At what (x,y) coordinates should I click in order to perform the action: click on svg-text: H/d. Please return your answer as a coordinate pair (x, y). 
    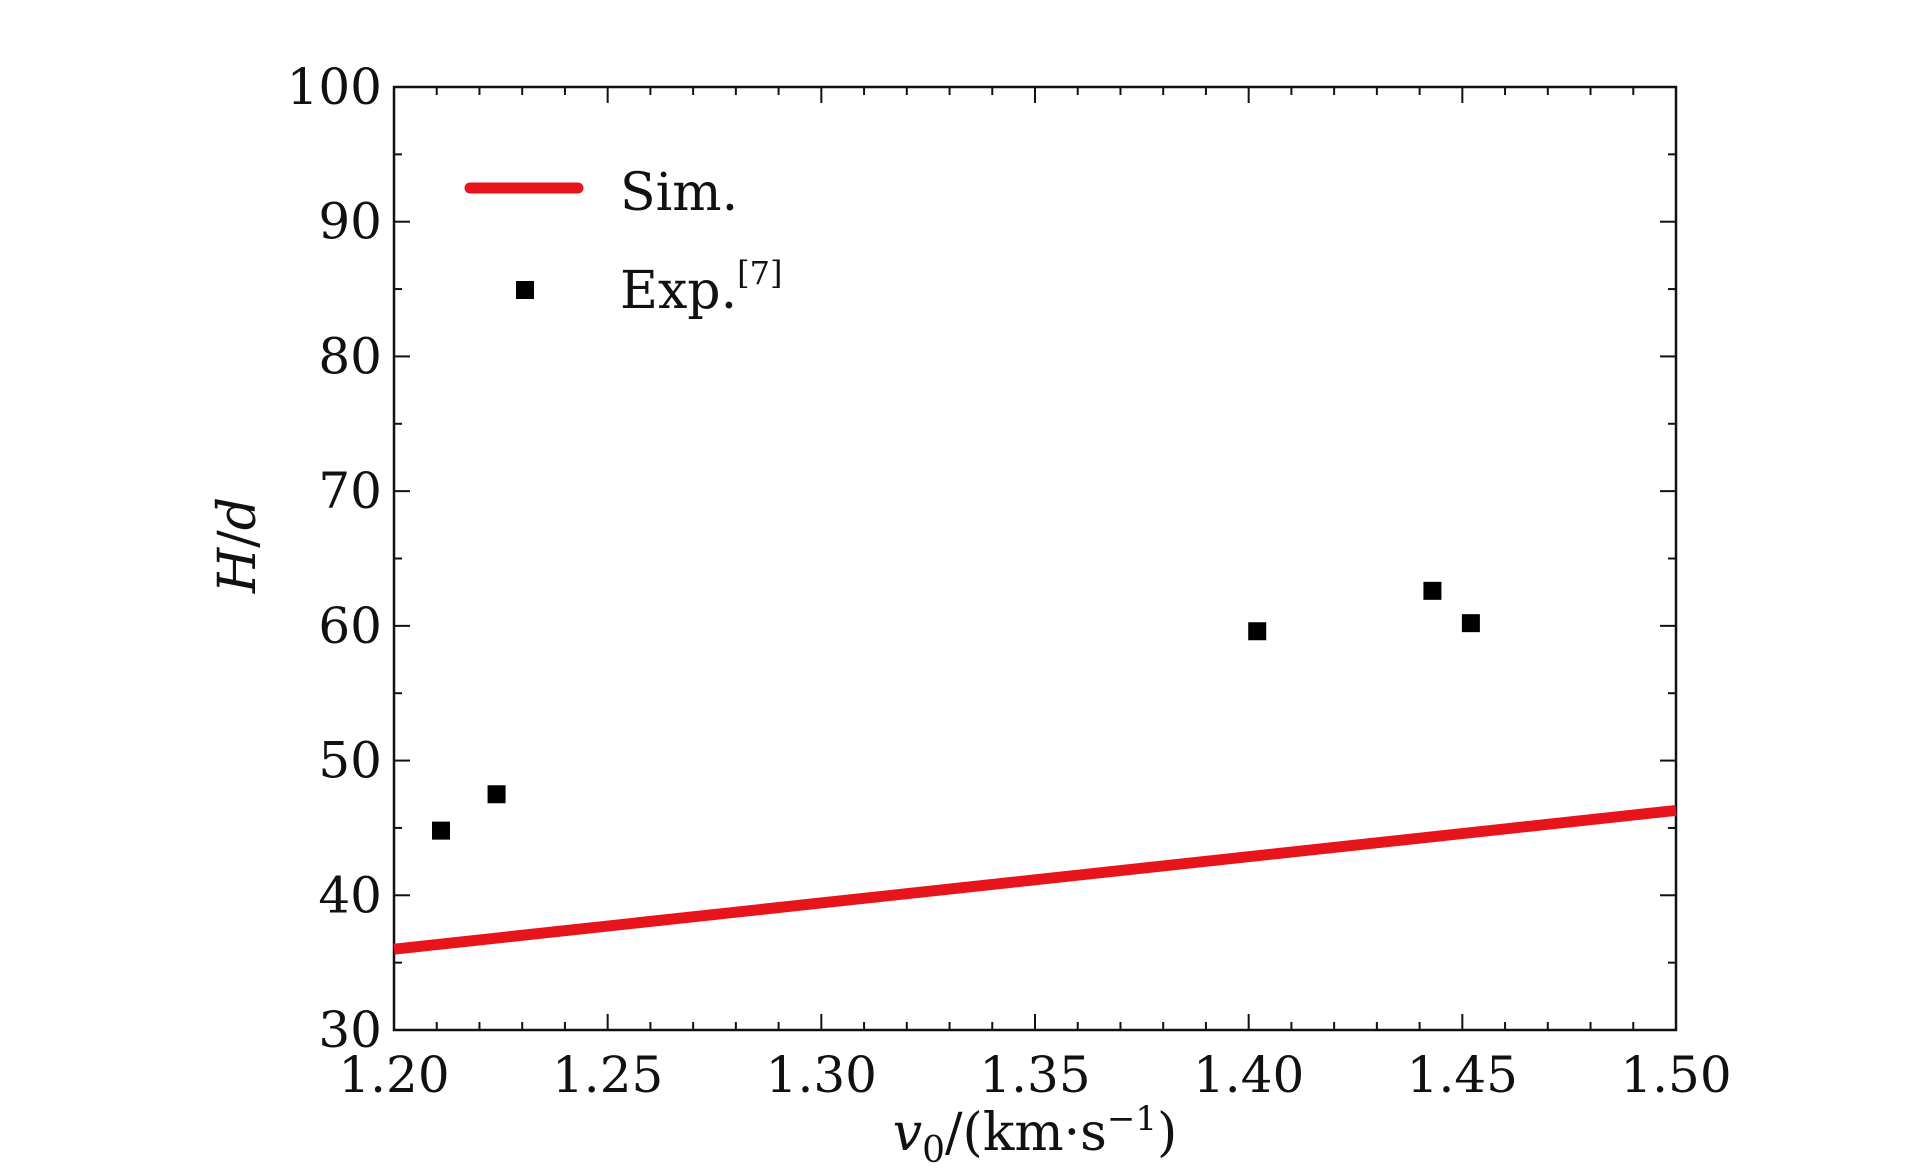
    Looking at the image, I should click on (238, 545).